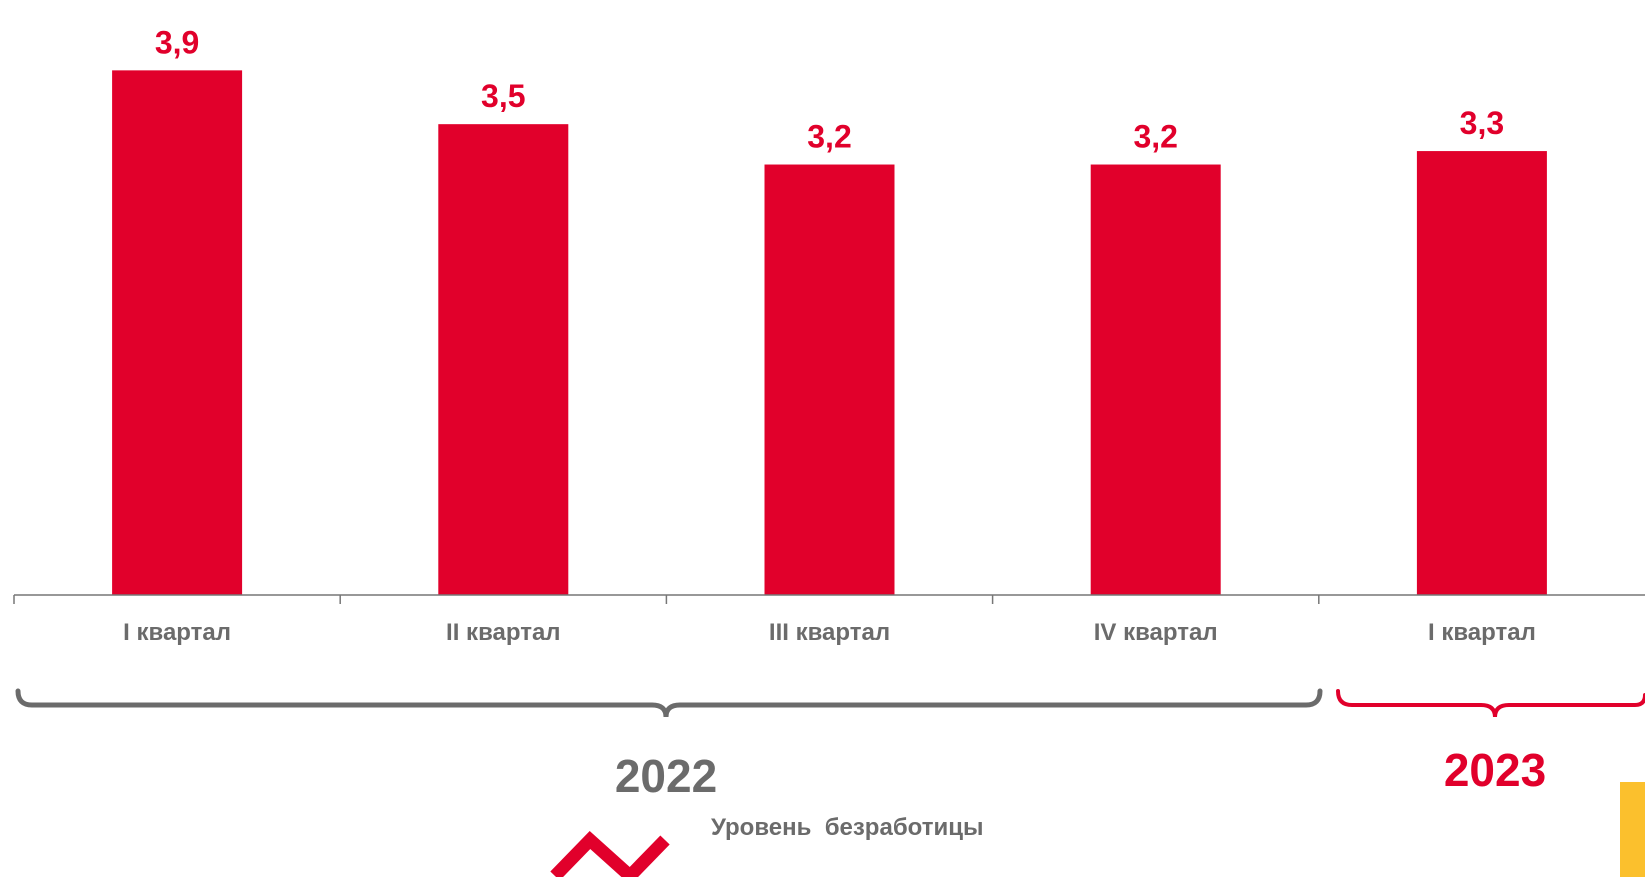 This screenshot has width=1645, height=877. What do you see at coordinates (1482, 123) in the screenshot?
I see `bar-value-label-4: 3,3` at bounding box center [1482, 123].